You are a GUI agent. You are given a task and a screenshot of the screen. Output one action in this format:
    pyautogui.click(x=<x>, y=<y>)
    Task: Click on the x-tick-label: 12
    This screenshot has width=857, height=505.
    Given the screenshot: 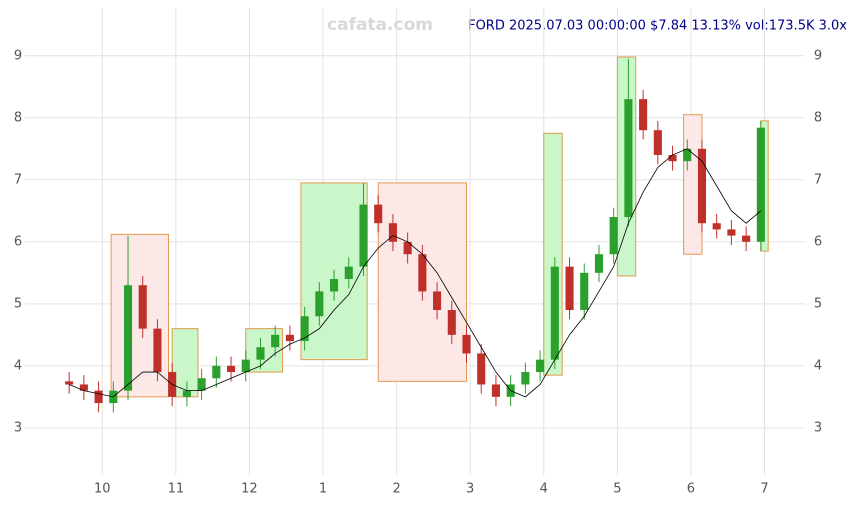 What is the action you would take?
    pyautogui.click(x=249, y=489)
    